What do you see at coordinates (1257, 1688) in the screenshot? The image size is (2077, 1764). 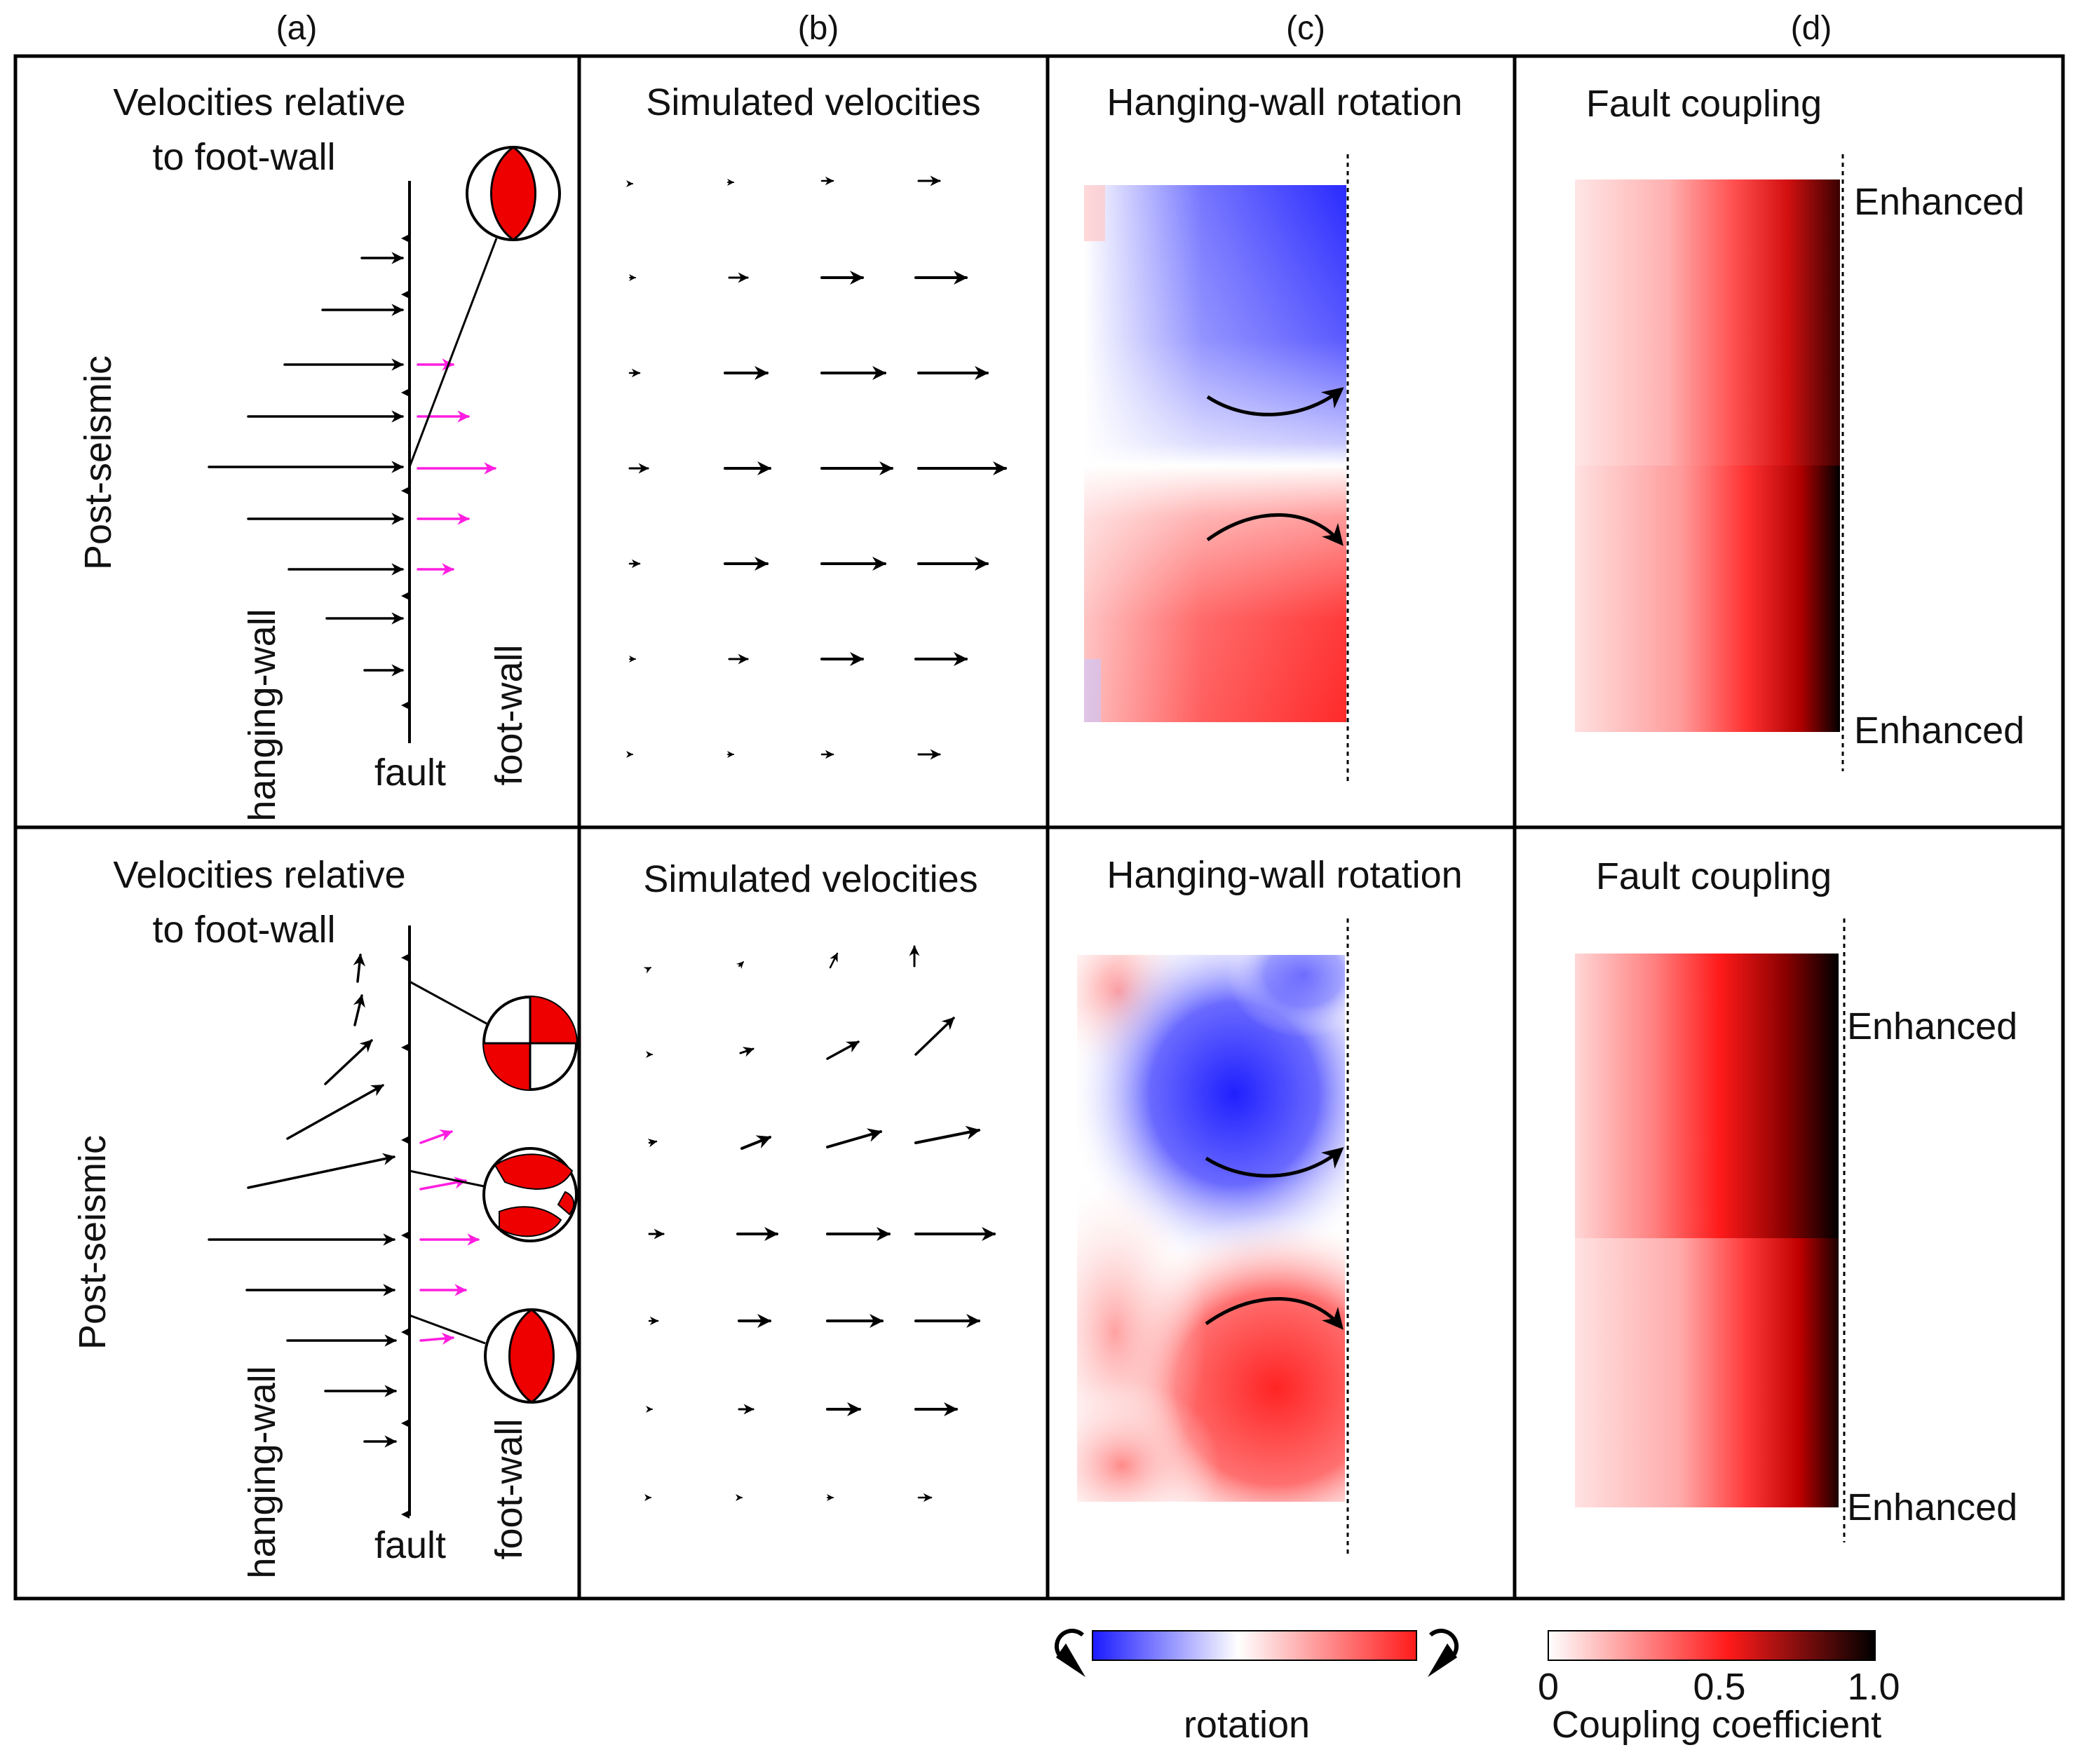 I see `rotation-legend: rotation` at bounding box center [1257, 1688].